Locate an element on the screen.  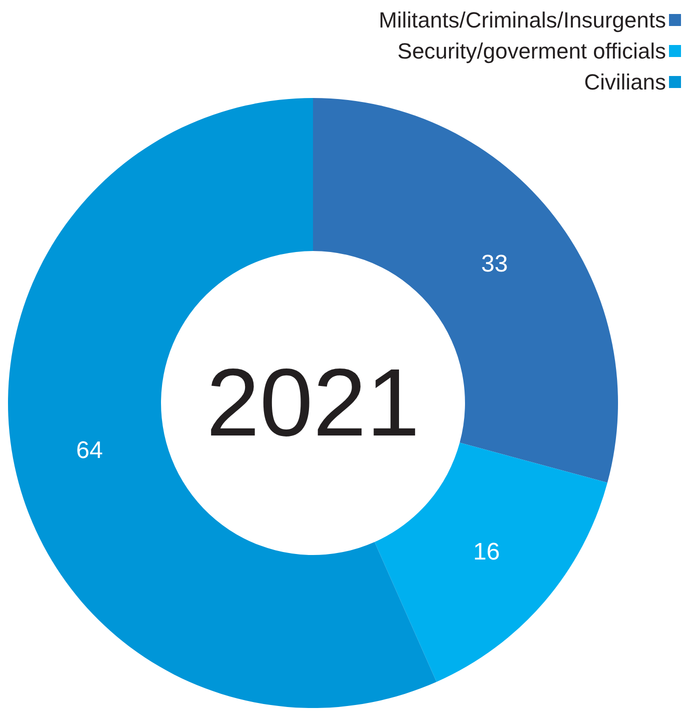
donut-slice is located at coordinates (491, 562).